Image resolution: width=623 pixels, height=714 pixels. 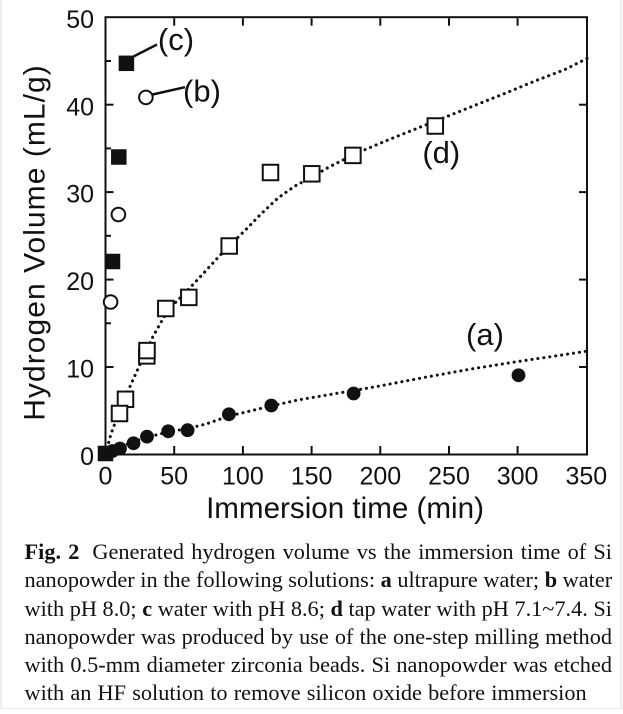 What do you see at coordinates (243, 477) in the screenshot?
I see `svg-text: 100` at bounding box center [243, 477].